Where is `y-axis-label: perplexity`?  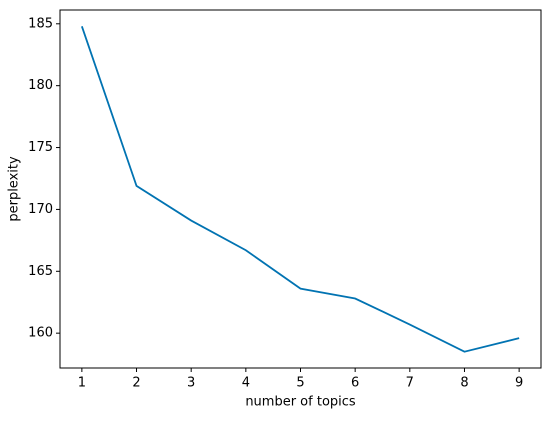
y-axis-label: perplexity is located at coordinates (14, 189).